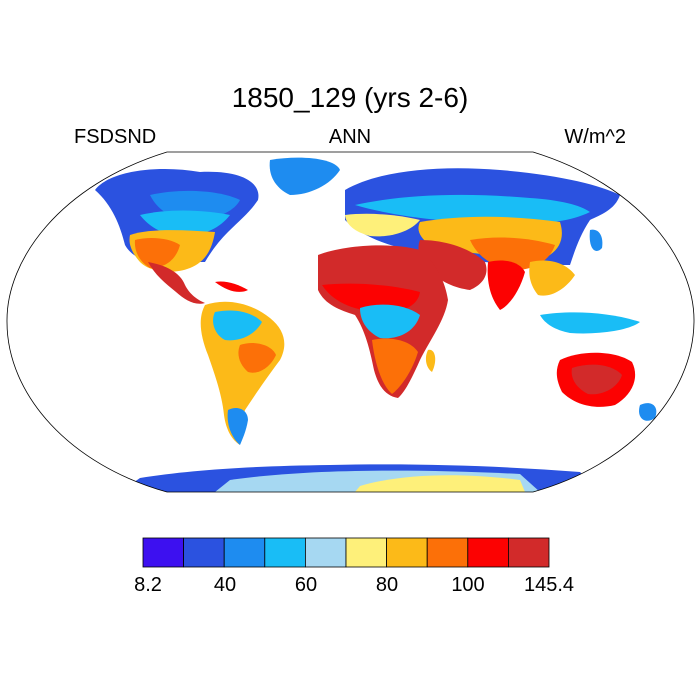  I want to click on colorbar, so click(346, 552).